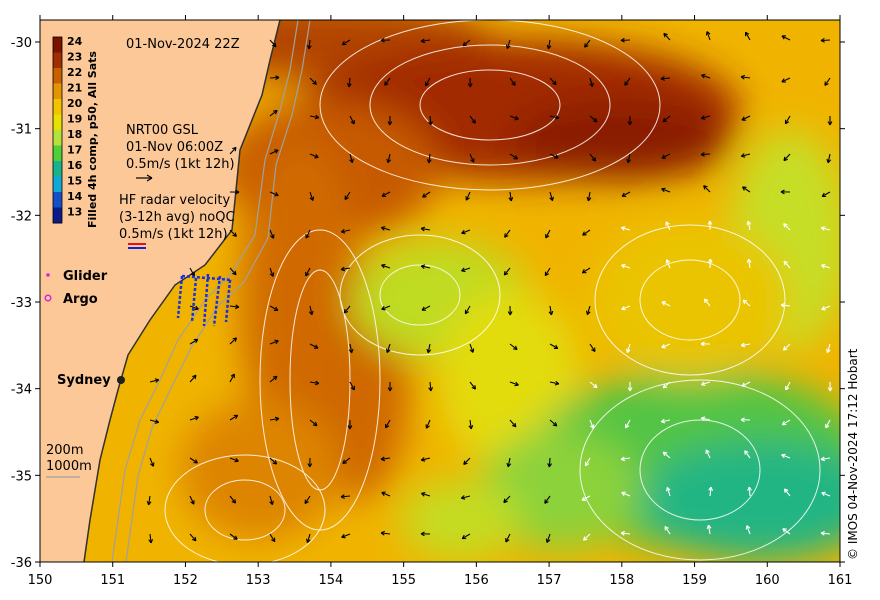 The height and width of the screenshot is (600, 880). What do you see at coordinates (74, 150) in the screenshot?
I see `colorbar-tick: 17` at bounding box center [74, 150].